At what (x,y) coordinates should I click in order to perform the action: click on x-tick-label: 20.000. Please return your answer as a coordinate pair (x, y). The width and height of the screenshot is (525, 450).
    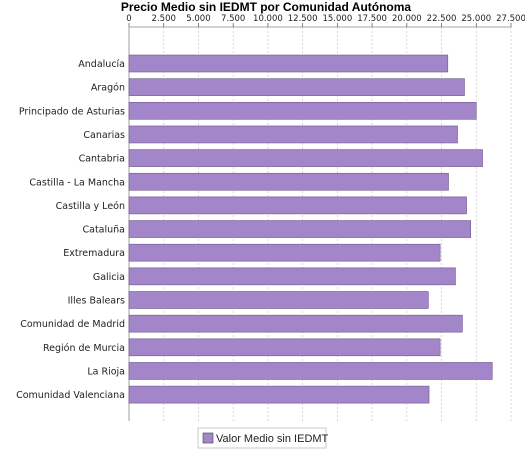
    Looking at the image, I should click on (407, 19).